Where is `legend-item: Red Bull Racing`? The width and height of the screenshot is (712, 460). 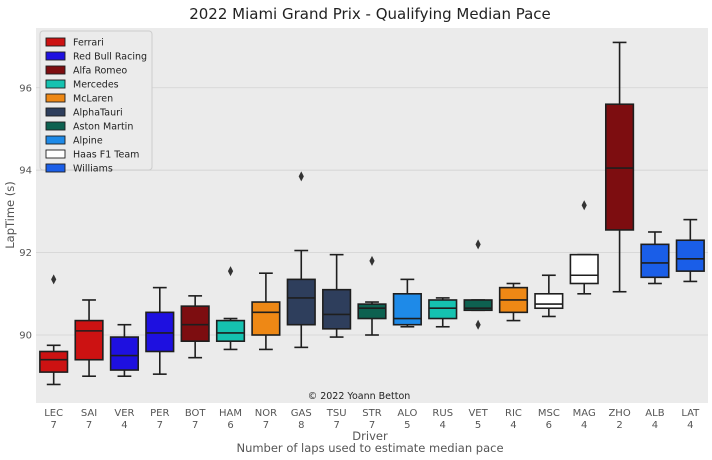
legend-item: Red Bull Racing is located at coordinates (96, 57).